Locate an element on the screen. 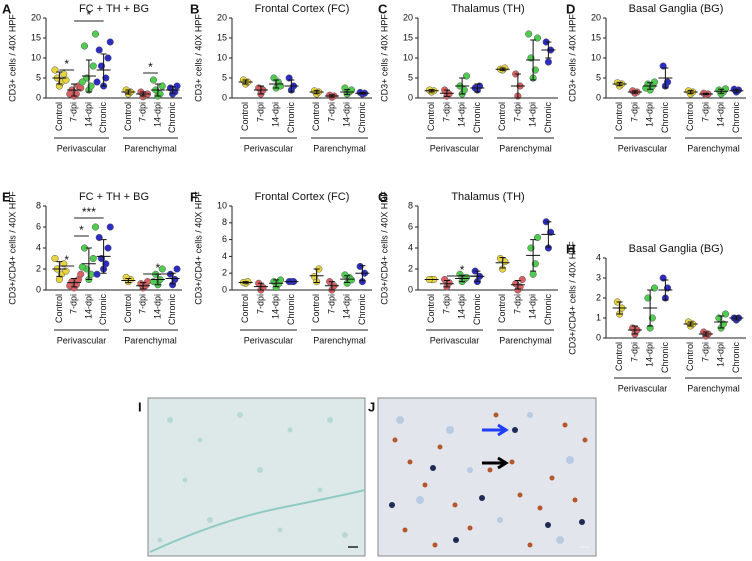  panel-letter: H is located at coordinates (570, 248).